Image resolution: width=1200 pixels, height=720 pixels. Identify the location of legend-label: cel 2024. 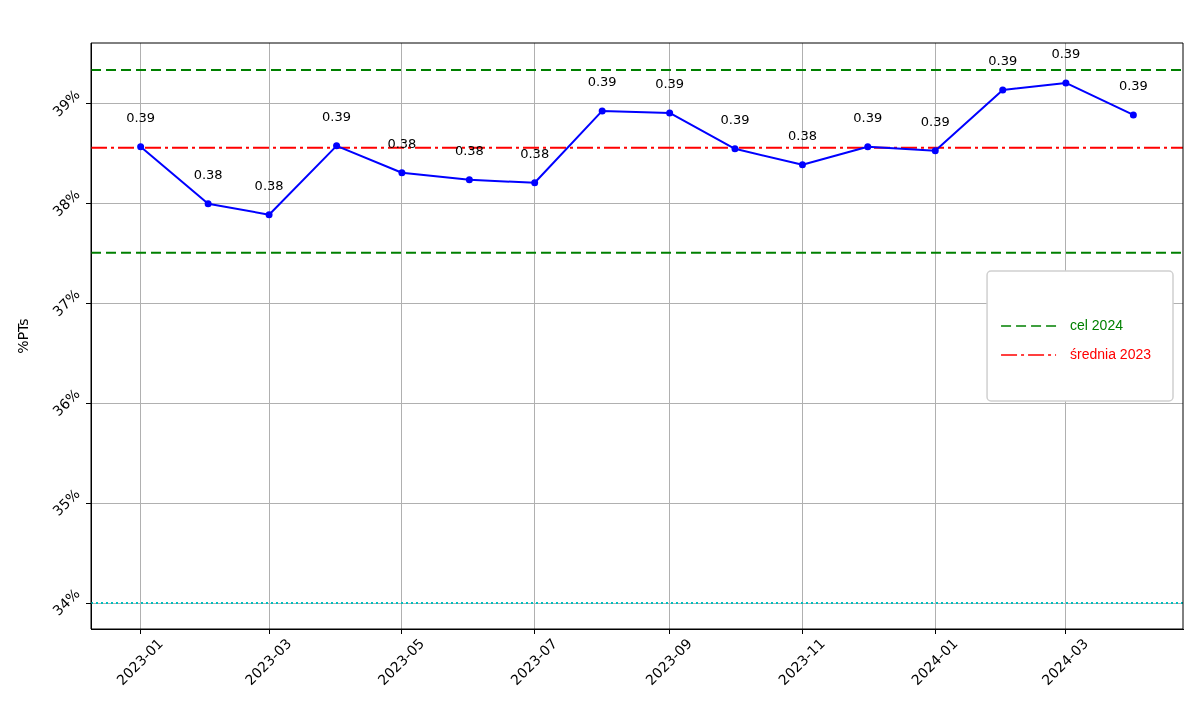
(1097, 324).